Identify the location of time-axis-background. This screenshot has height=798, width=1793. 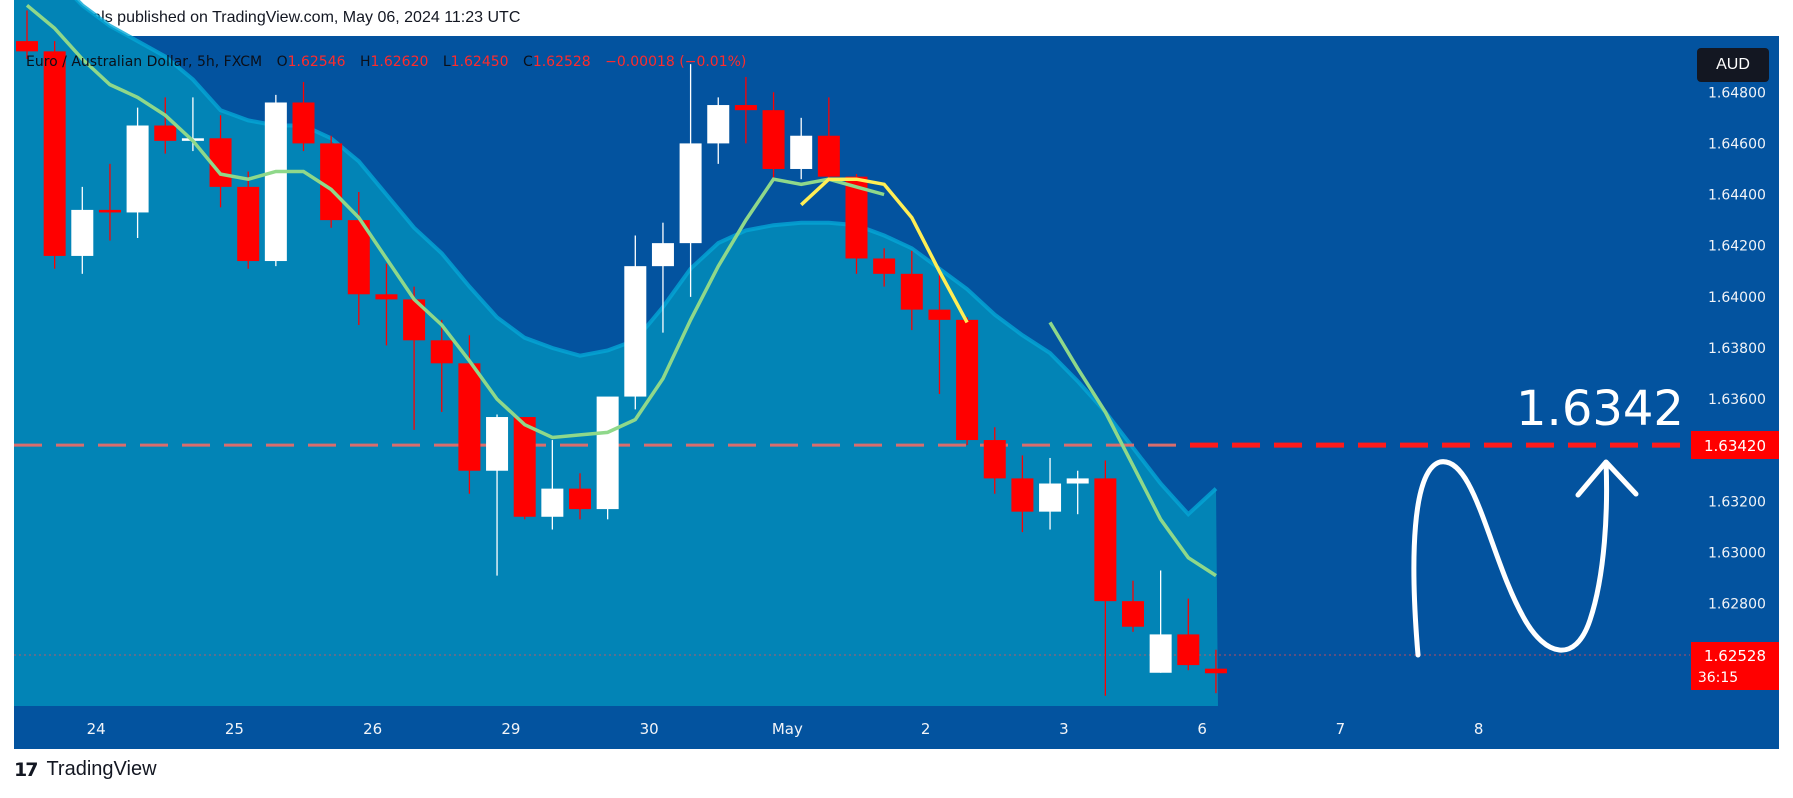
(896, 727).